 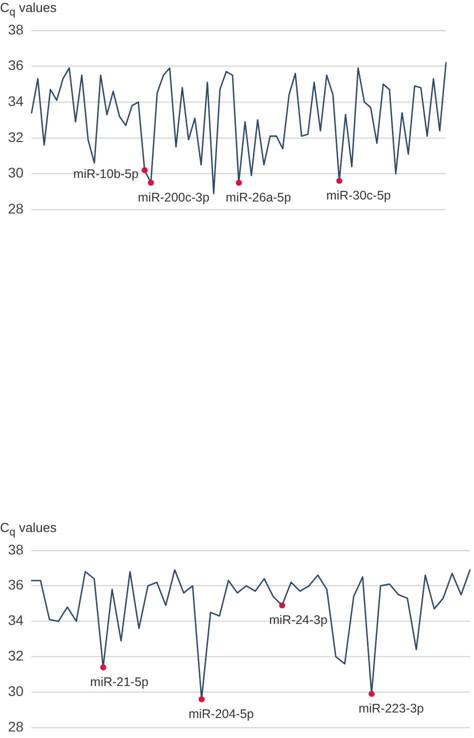 I want to click on data-label: miR-223-3p, so click(x=391, y=709).